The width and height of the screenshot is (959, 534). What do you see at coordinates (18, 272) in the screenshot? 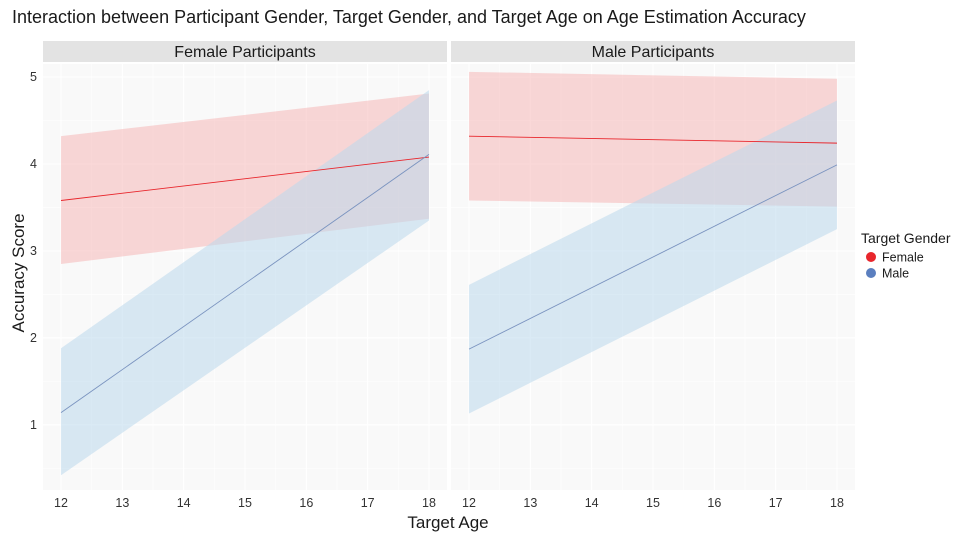
I see `y-axis-label: Accuracy Score` at bounding box center [18, 272].